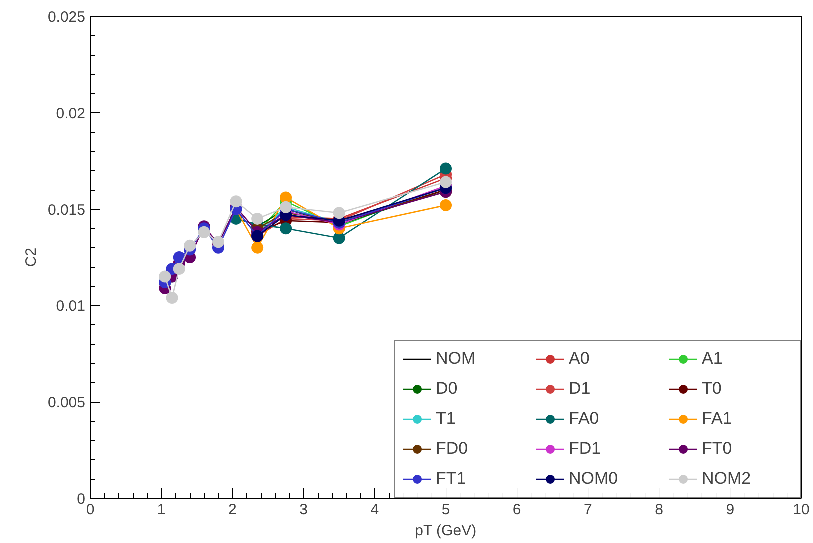 Image resolution: width=813 pixels, height=543 pixels. I want to click on x-tick-label: 10, so click(801, 510).